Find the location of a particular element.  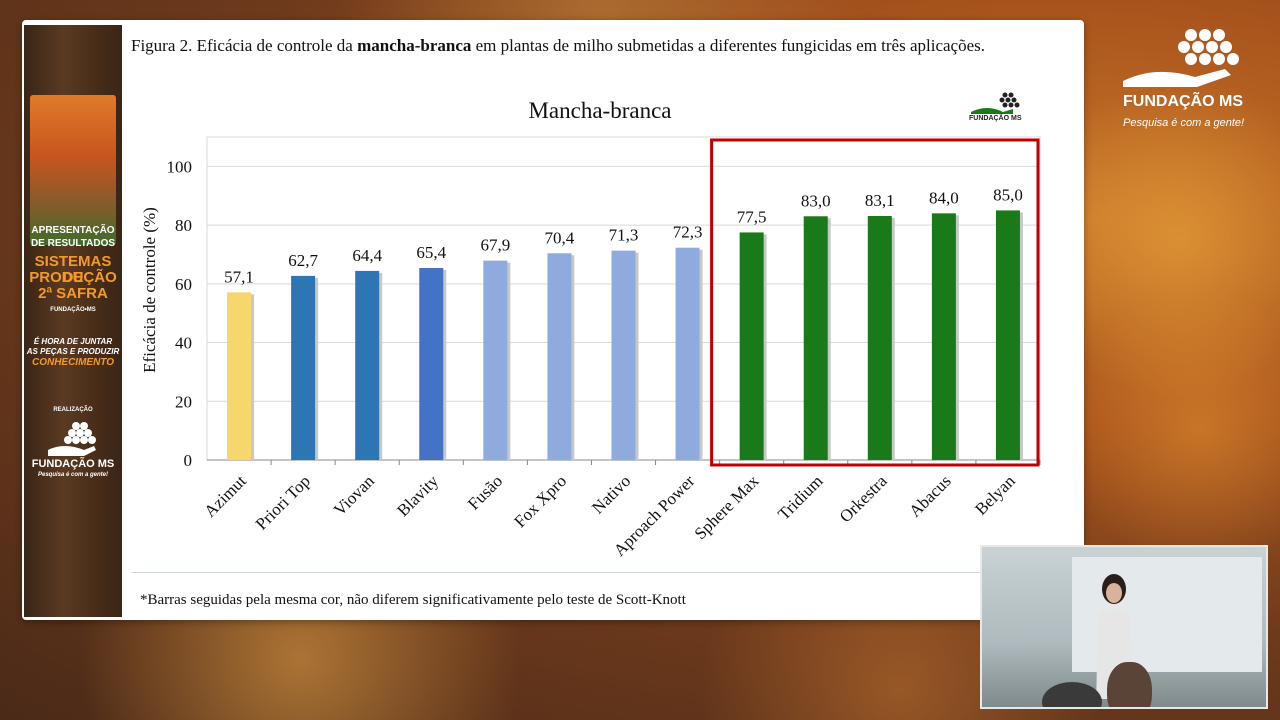

banner-line: SISTEMAS DE is located at coordinates (73, 269).